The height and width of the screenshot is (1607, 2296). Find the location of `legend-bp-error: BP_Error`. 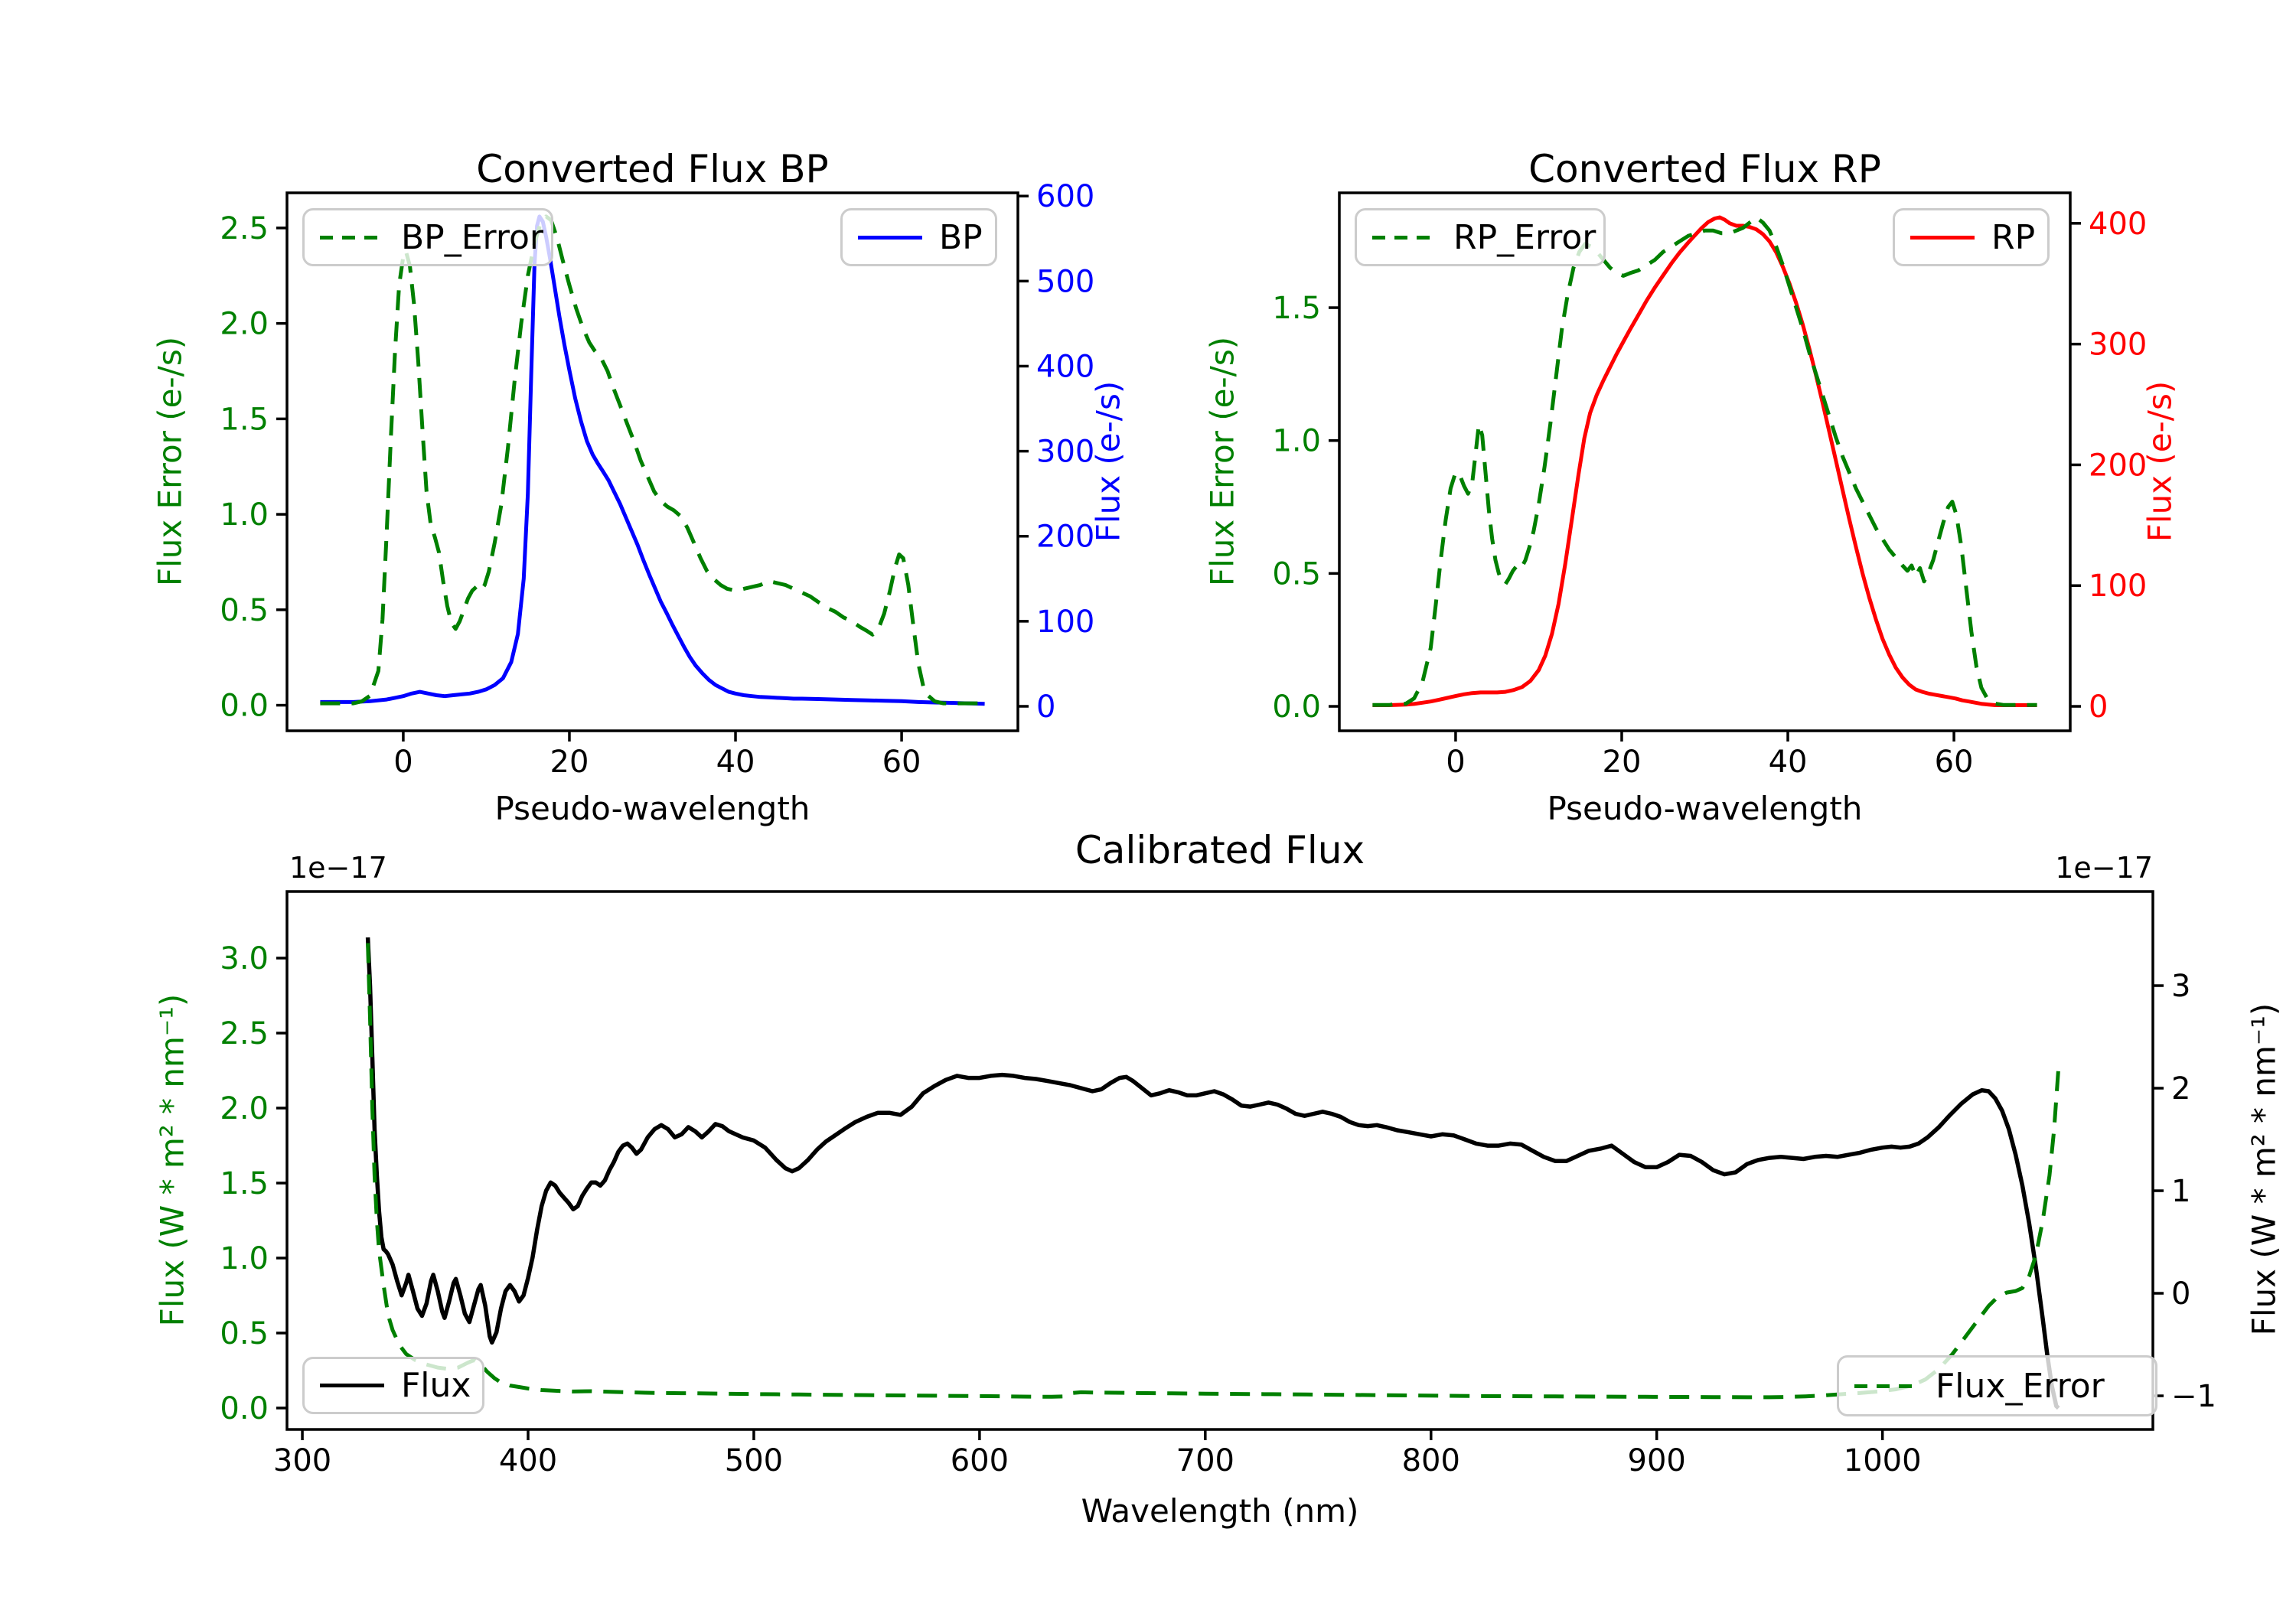

legend-bp-error: BP_Error is located at coordinates (427, 237).